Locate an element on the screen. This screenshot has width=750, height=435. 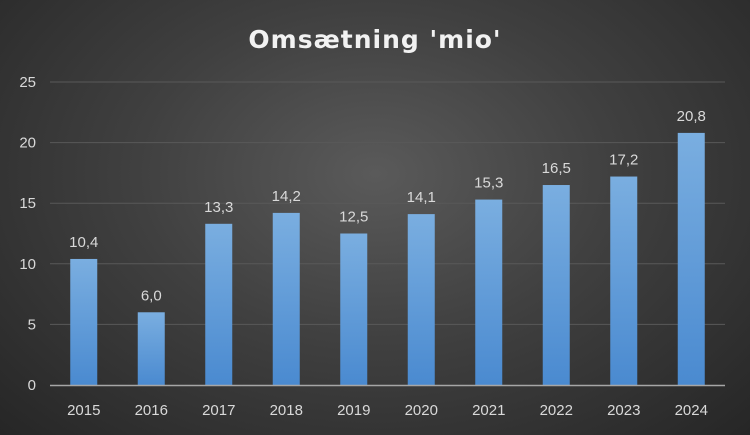
x-tick-label: 2021 is located at coordinates (488, 410).